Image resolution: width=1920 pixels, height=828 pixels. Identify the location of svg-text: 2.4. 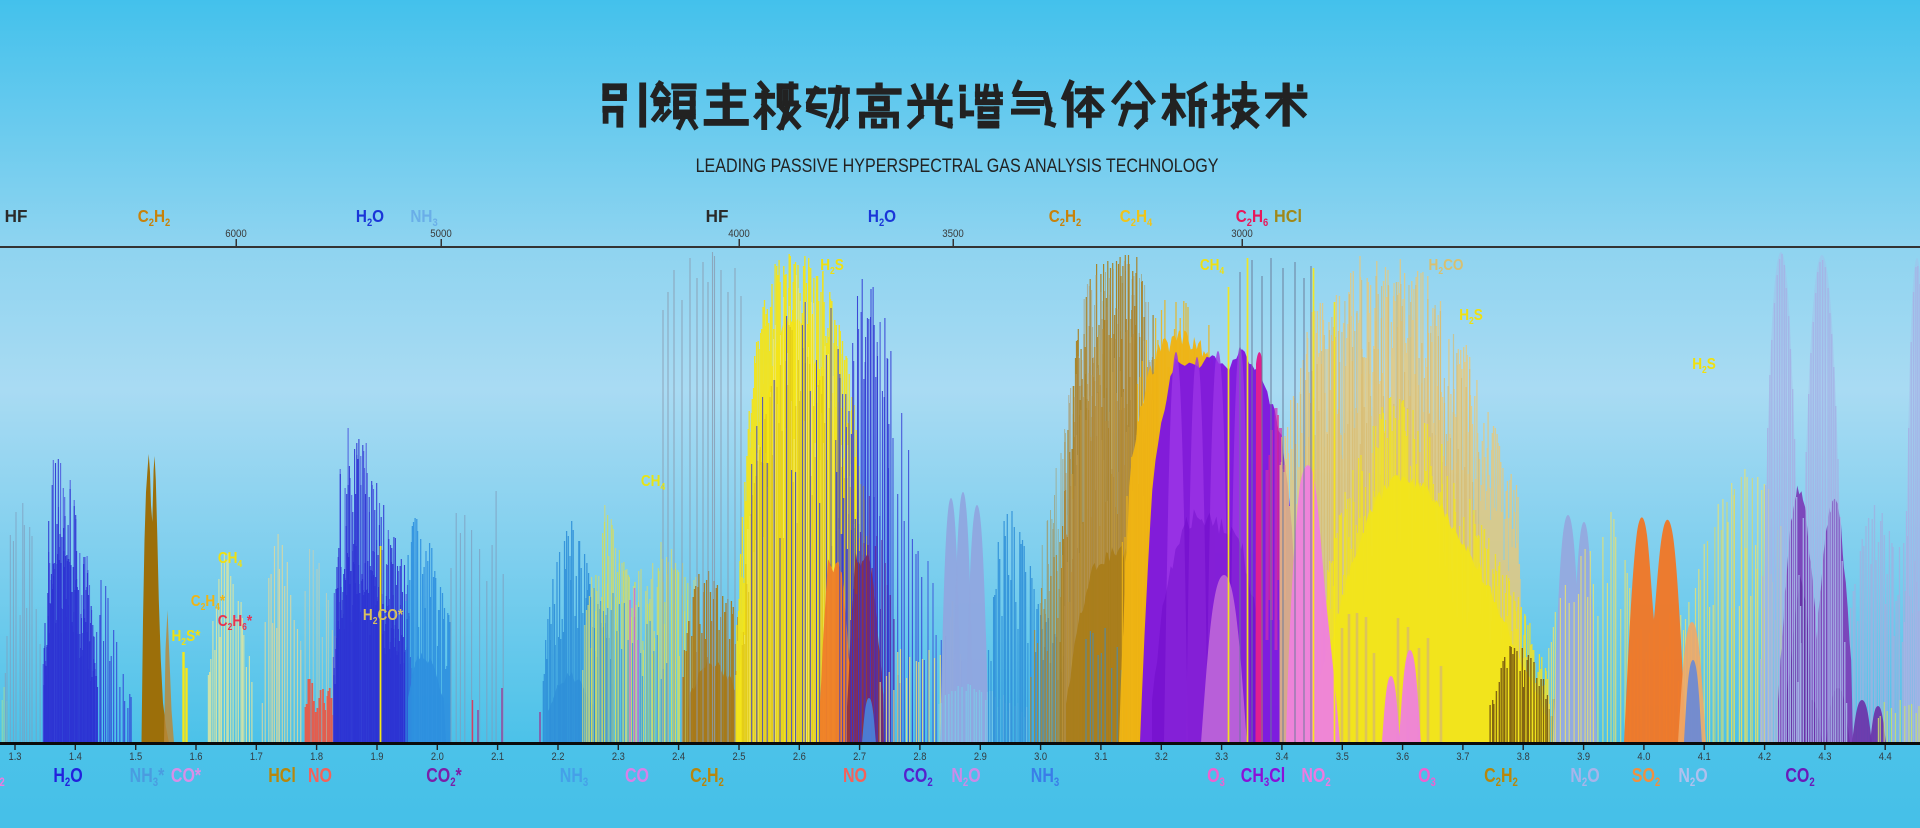
(678, 757).